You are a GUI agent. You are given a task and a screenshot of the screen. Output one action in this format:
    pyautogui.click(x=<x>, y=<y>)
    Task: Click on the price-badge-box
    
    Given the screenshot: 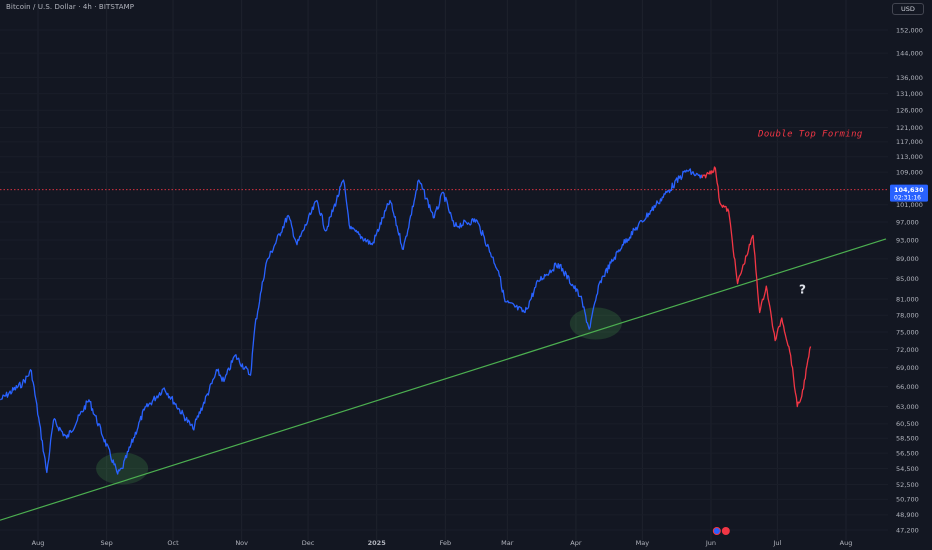 What is the action you would take?
    pyautogui.click(x=909, y=193)
    